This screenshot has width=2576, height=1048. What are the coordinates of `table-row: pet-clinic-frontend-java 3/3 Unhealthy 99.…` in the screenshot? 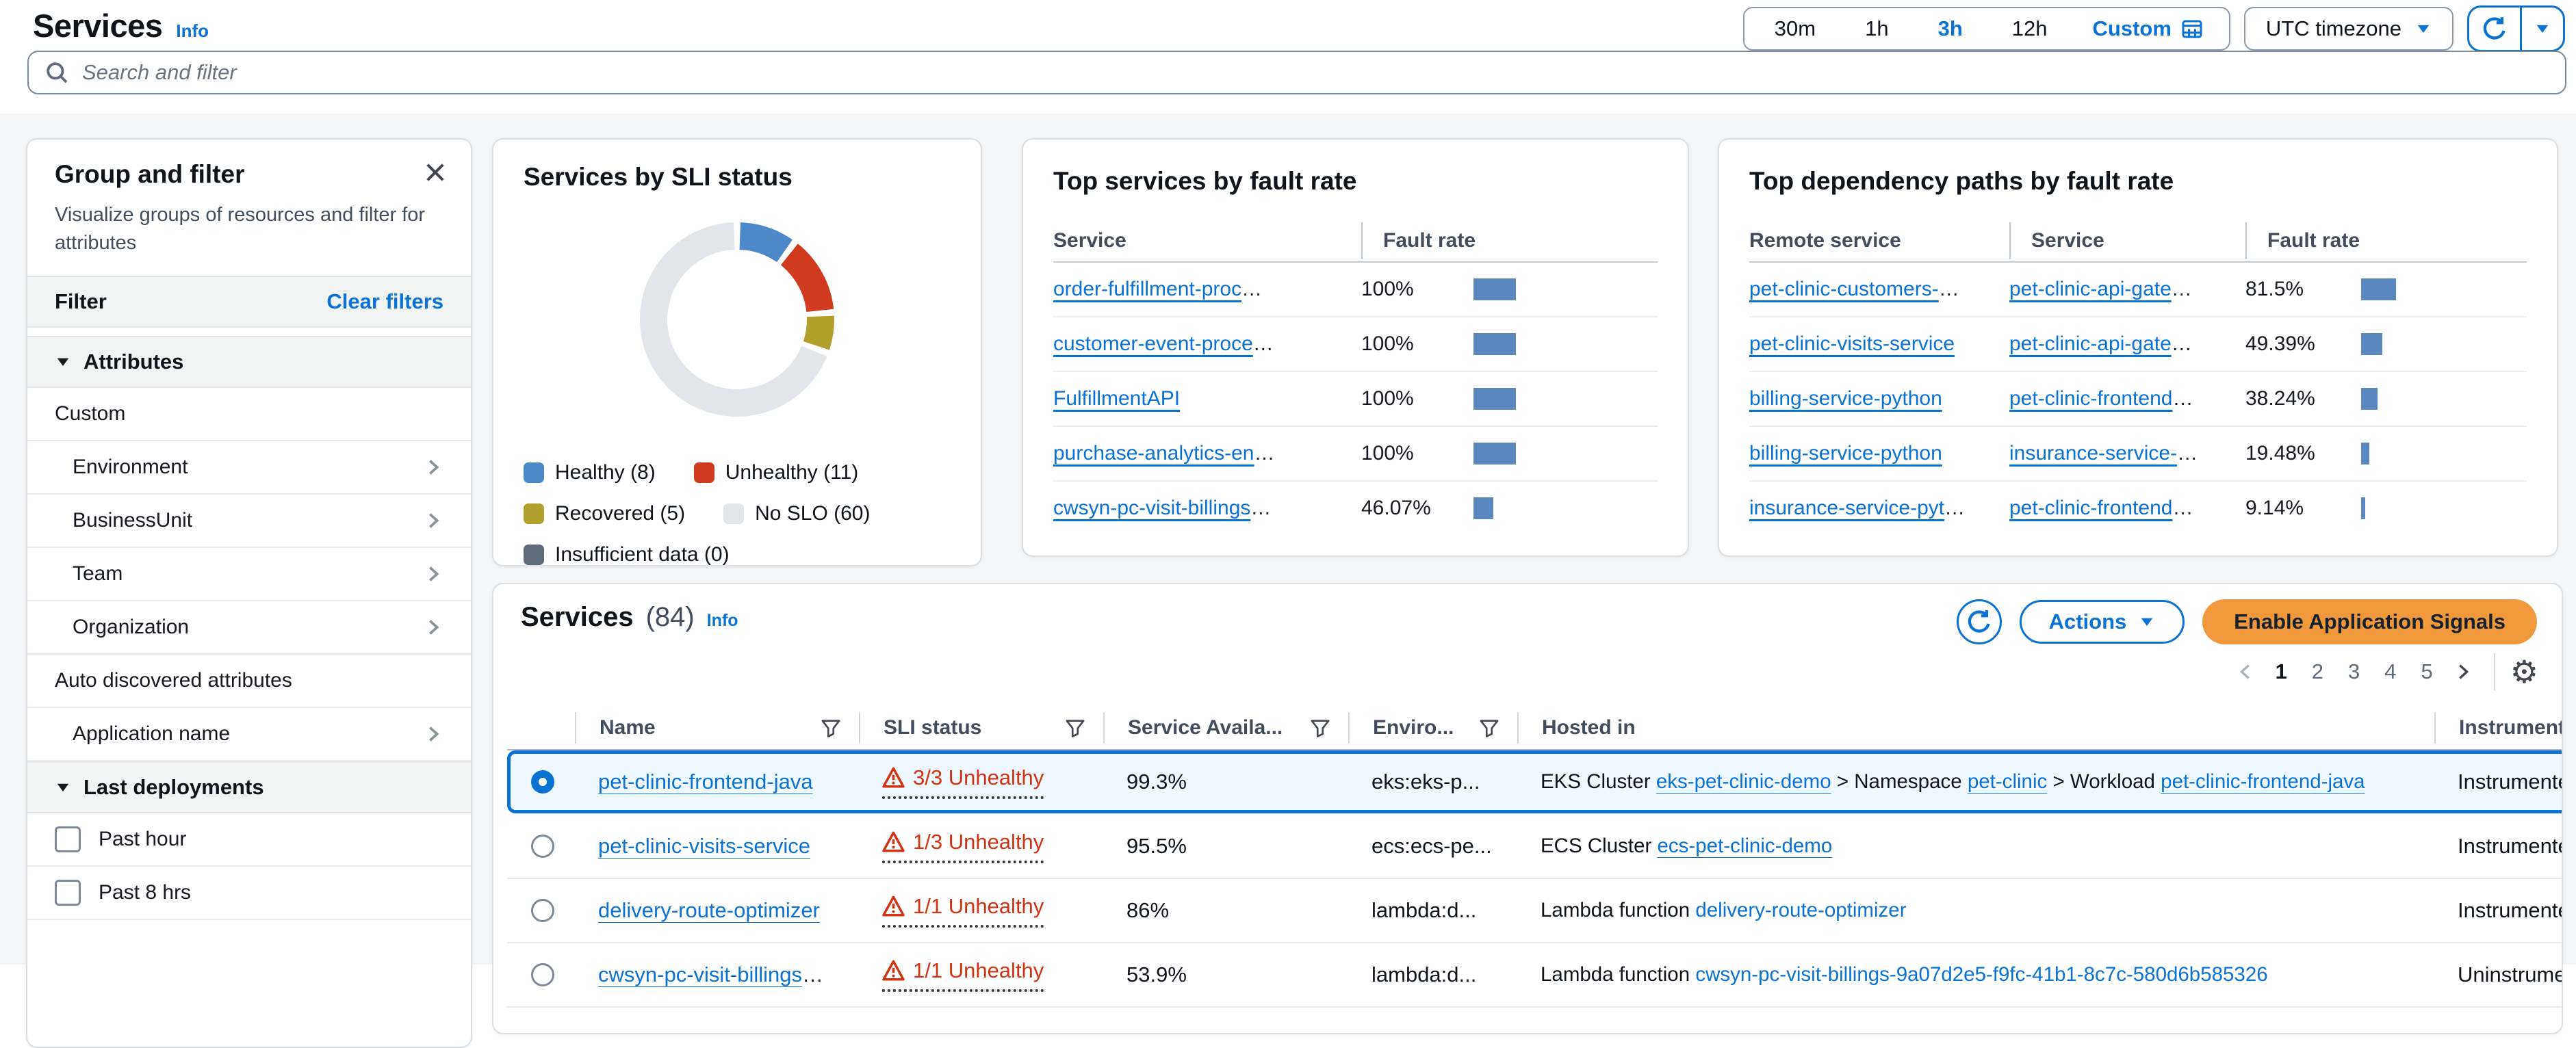 It's located at (1534, 782).